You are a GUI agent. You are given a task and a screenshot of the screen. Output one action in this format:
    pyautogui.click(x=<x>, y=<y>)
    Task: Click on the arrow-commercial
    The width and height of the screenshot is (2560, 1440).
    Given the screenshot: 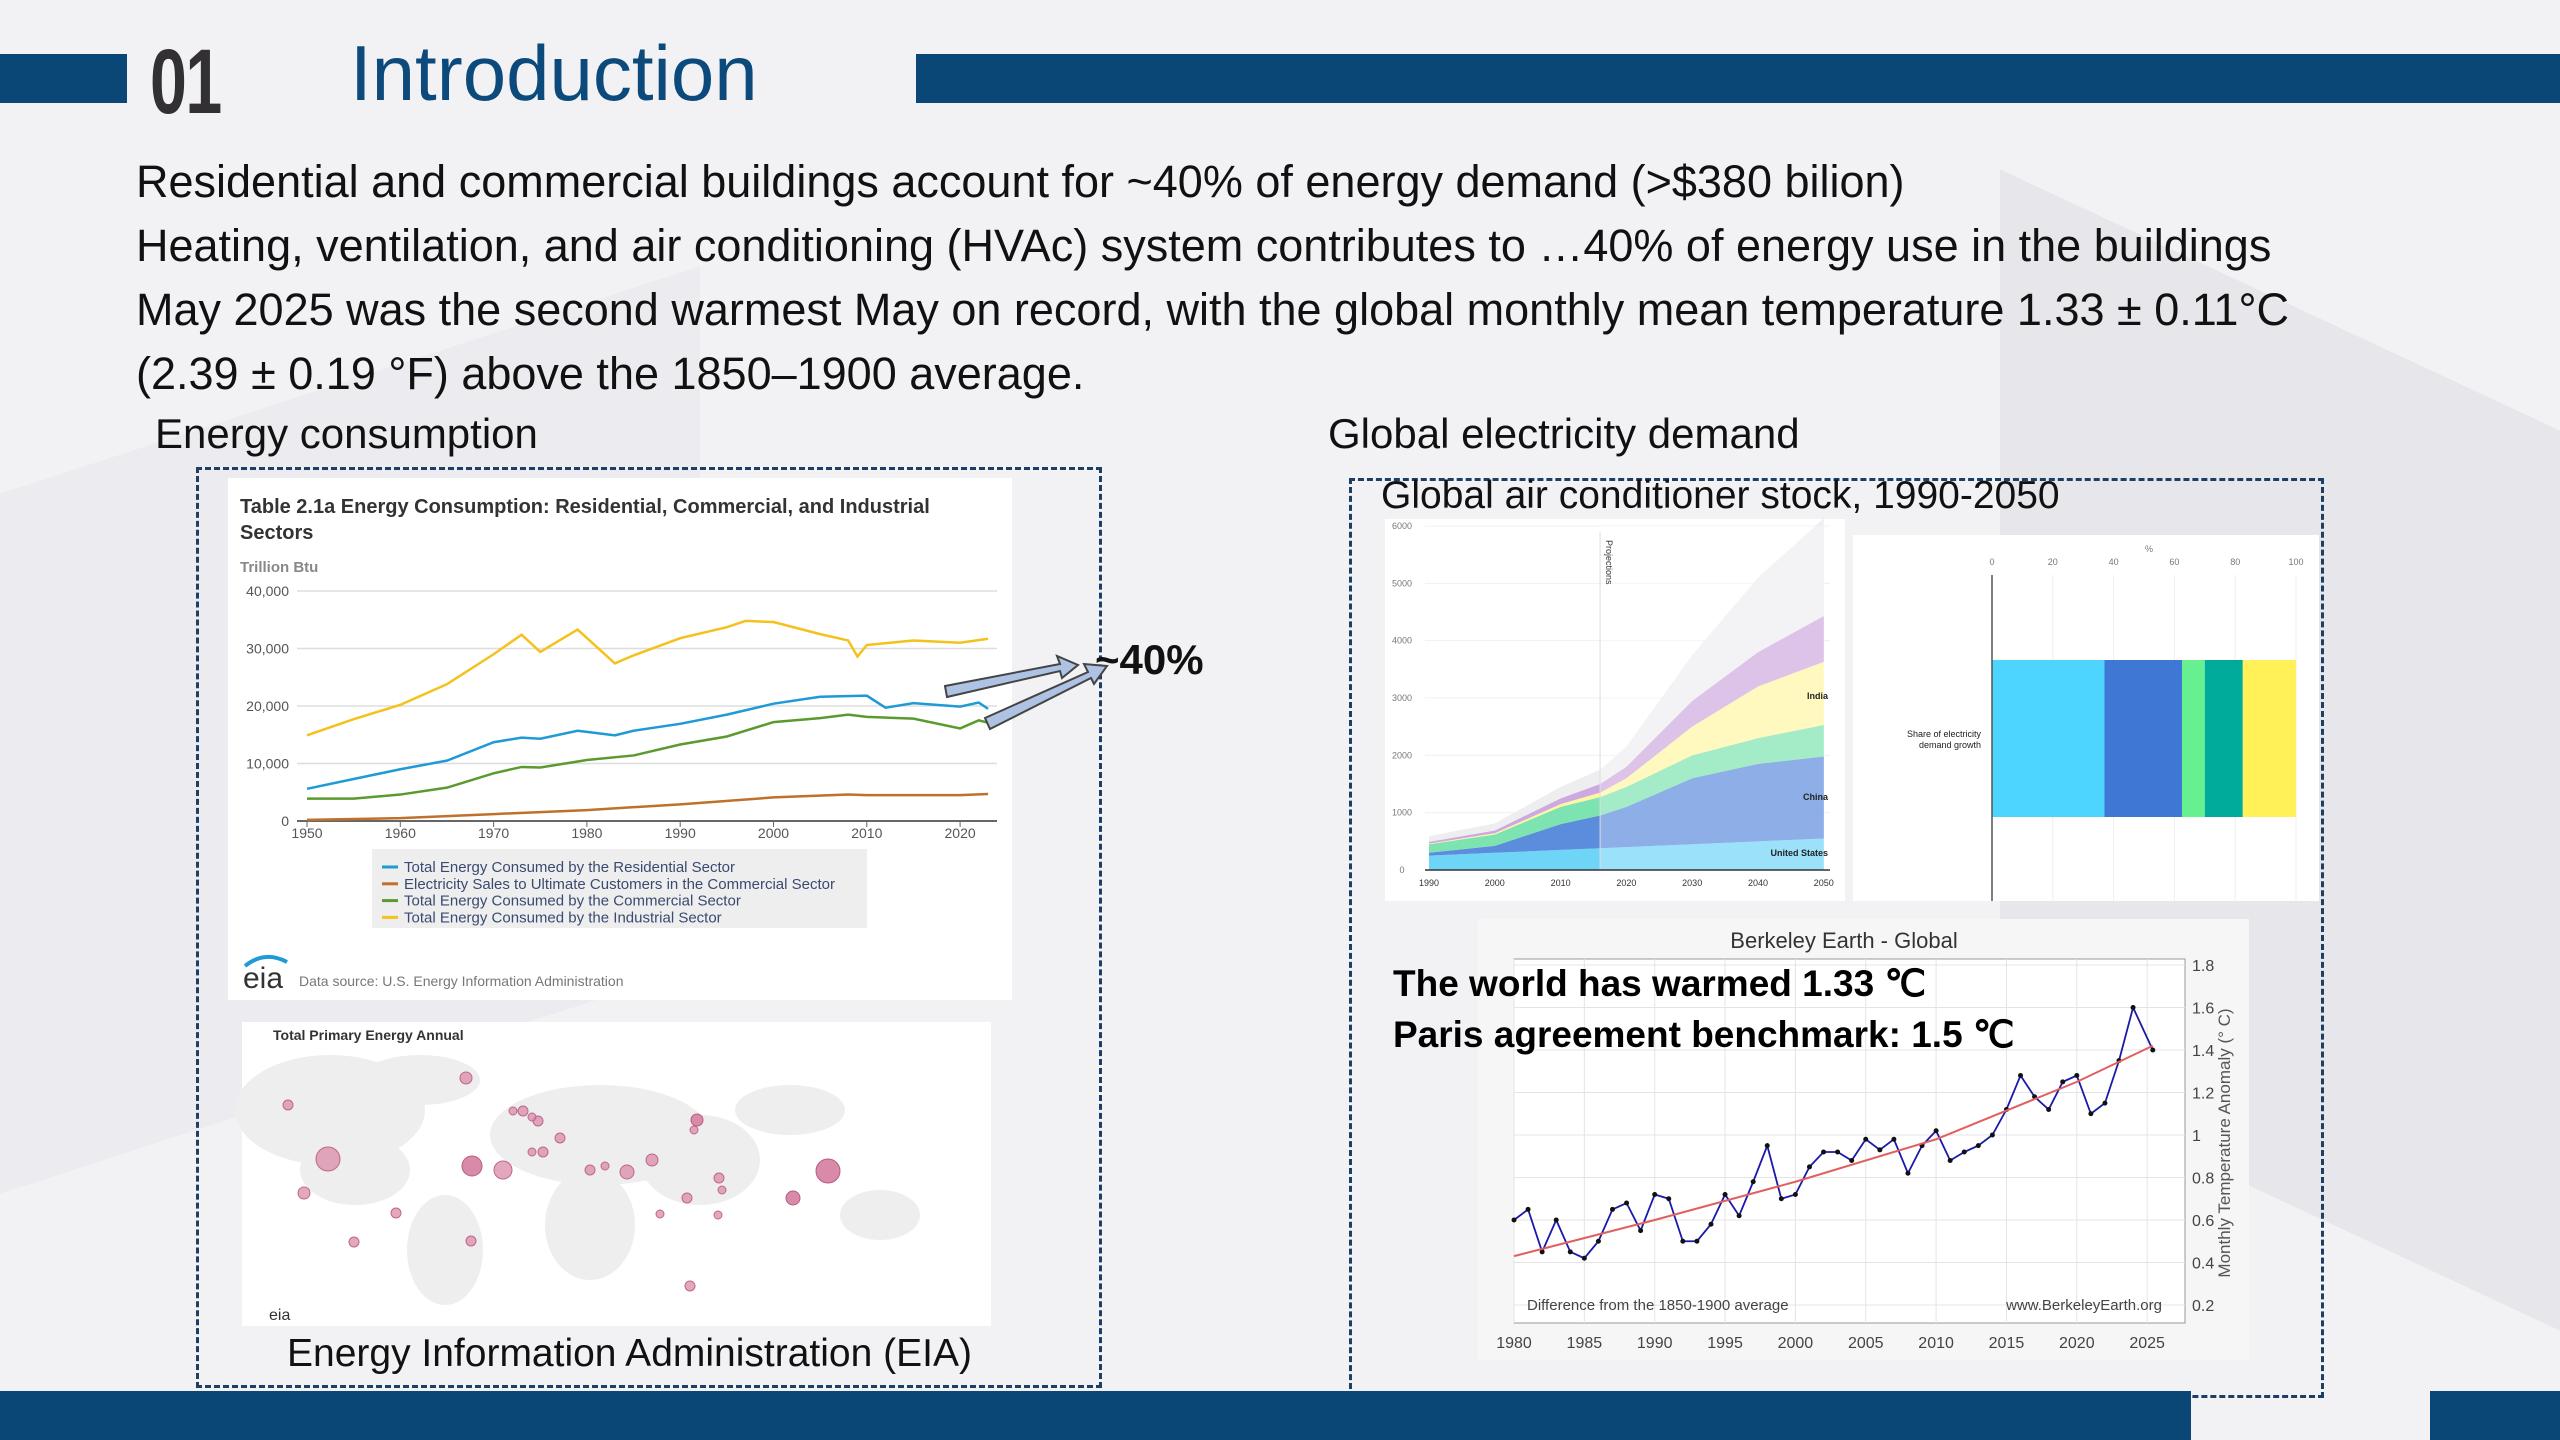 What is the action you would take?
    pyautogui.click(x=1046, y=696)
    